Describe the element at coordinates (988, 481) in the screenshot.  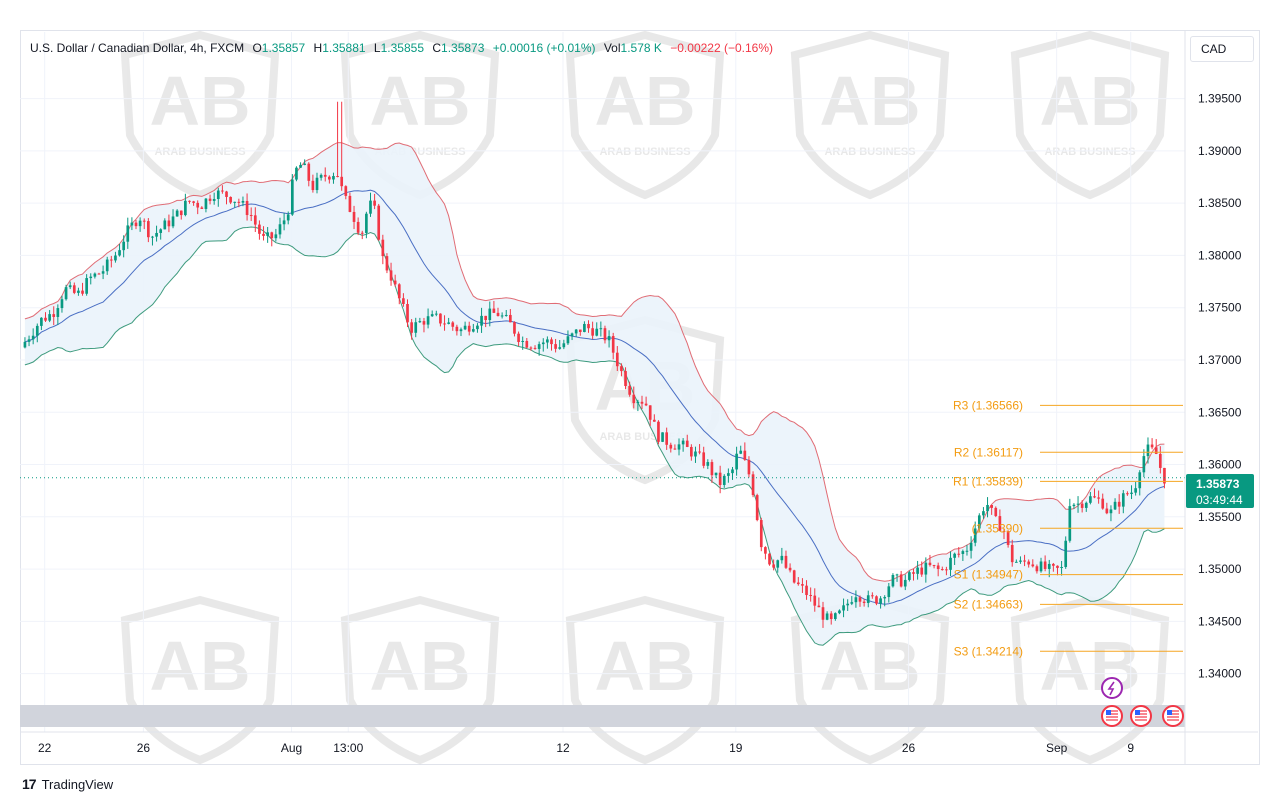
I see `pivot-label: R1 (1.35839)` at that location.